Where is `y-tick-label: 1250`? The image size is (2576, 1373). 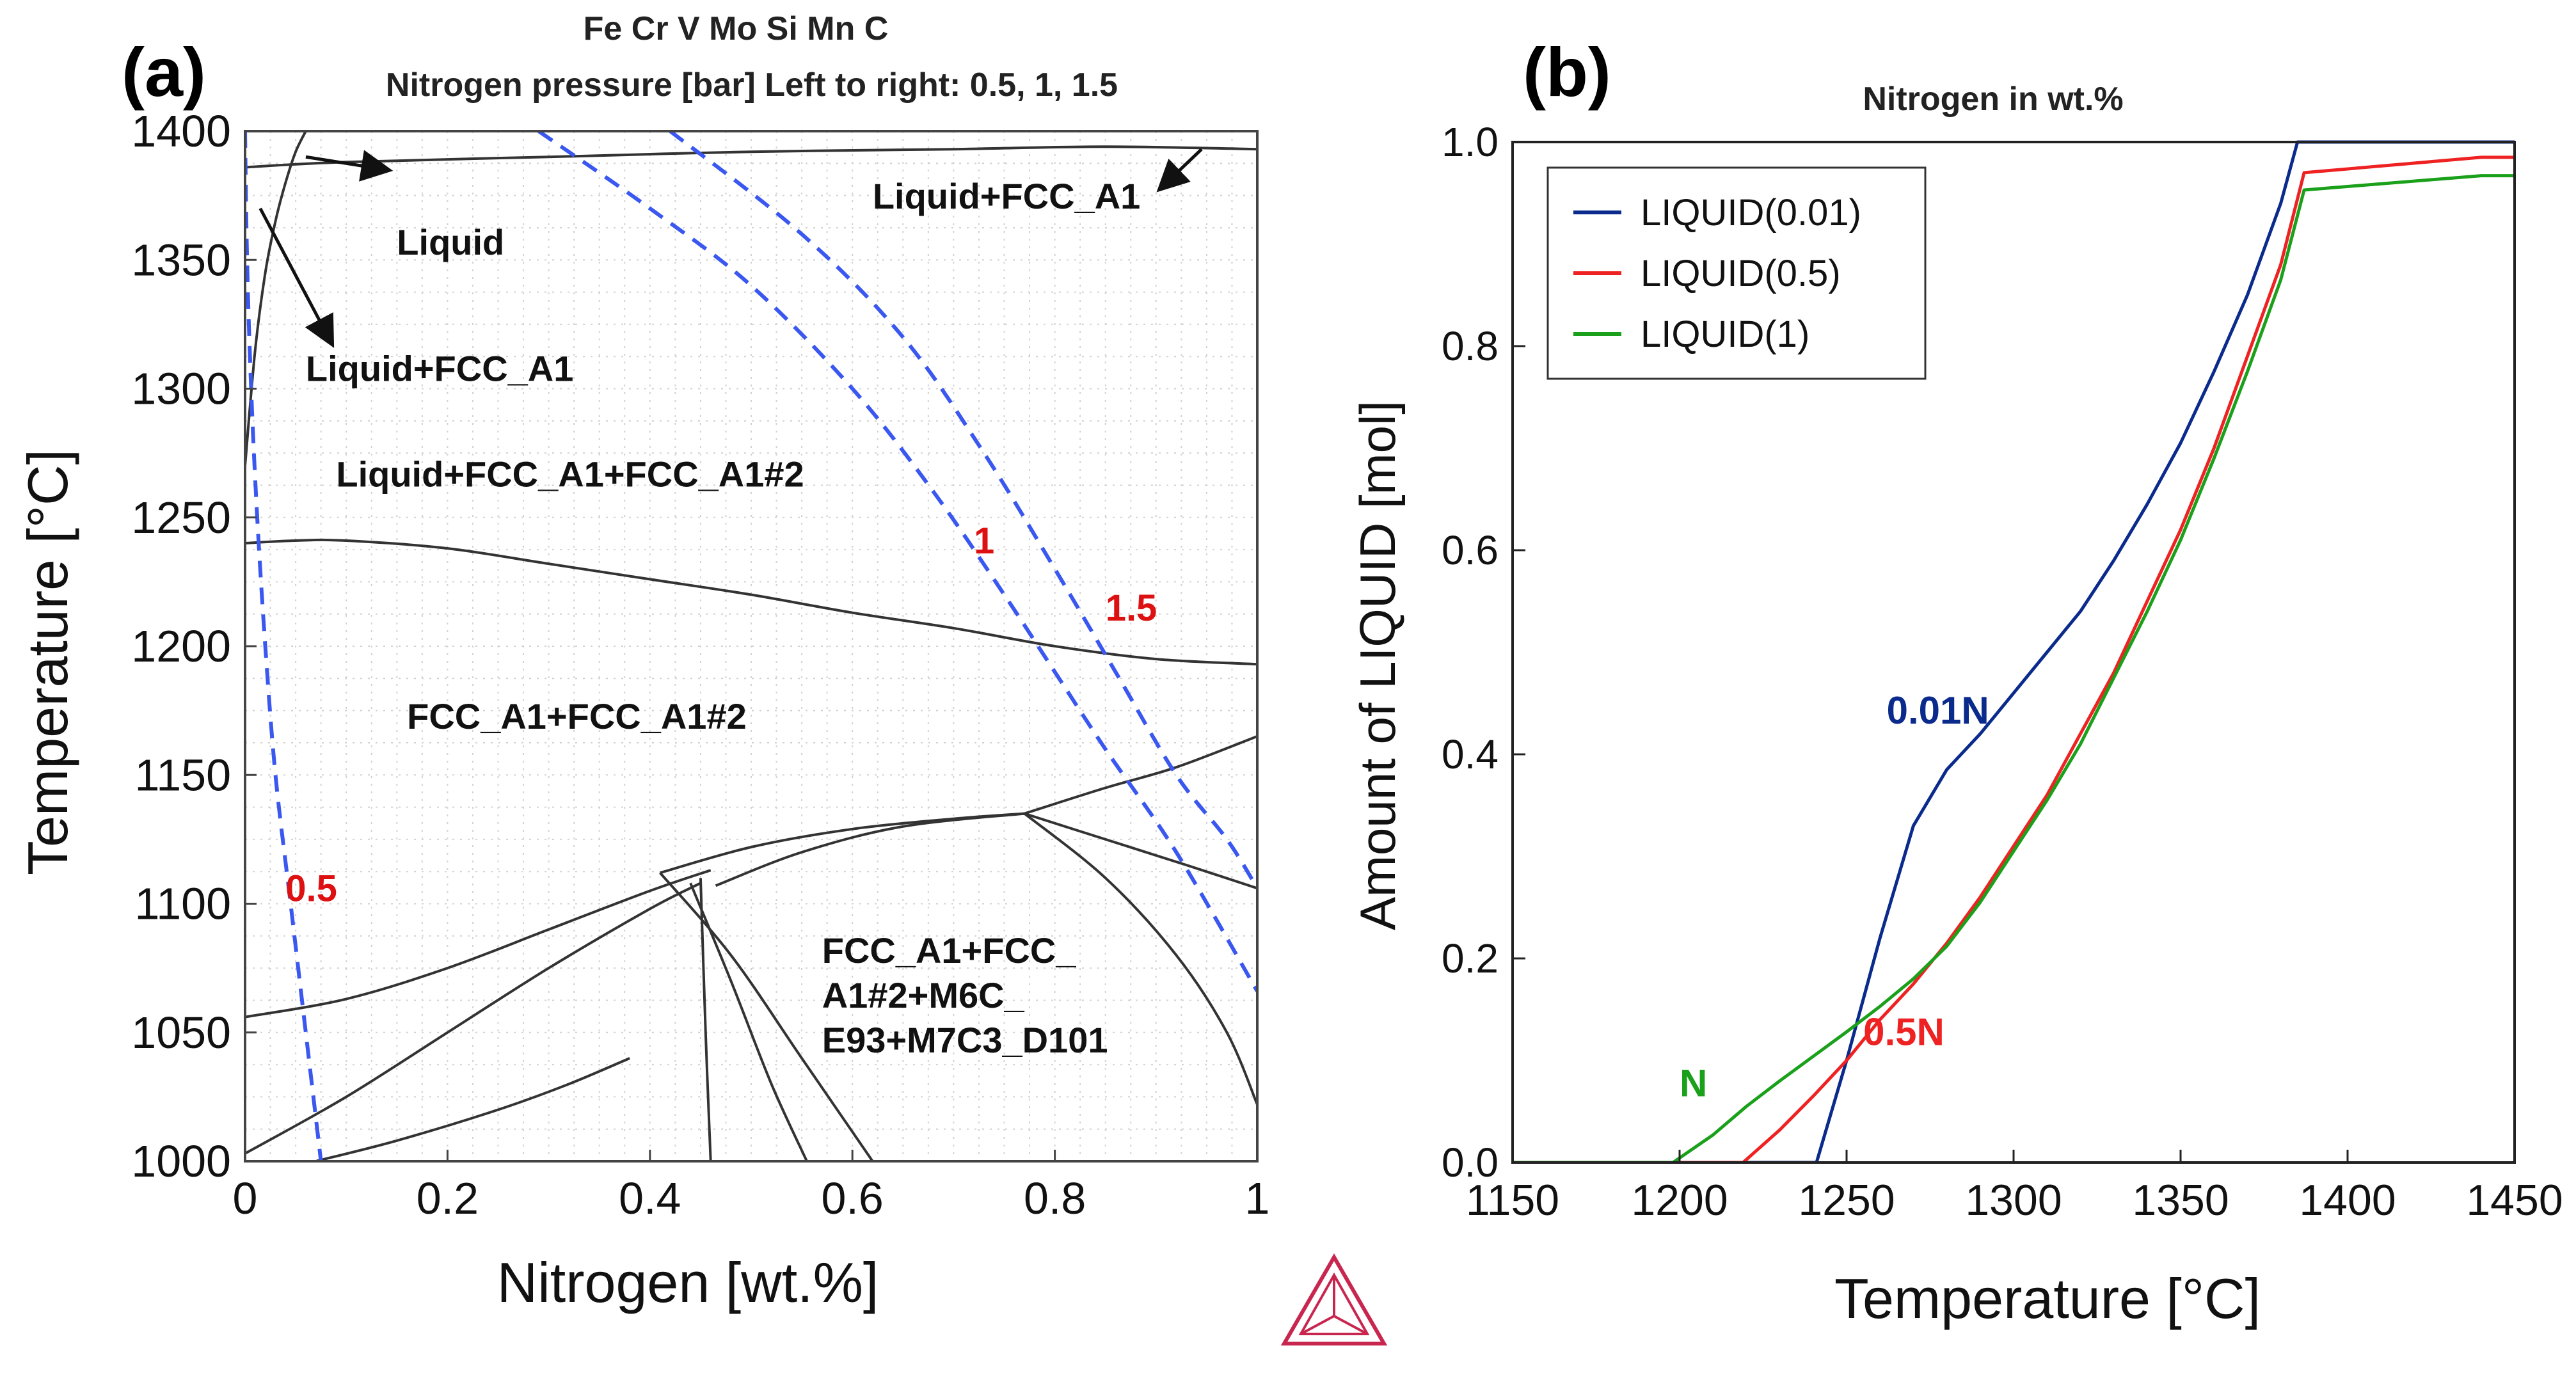 y-tick-label: 1250 is located at coordinates (181, 518).